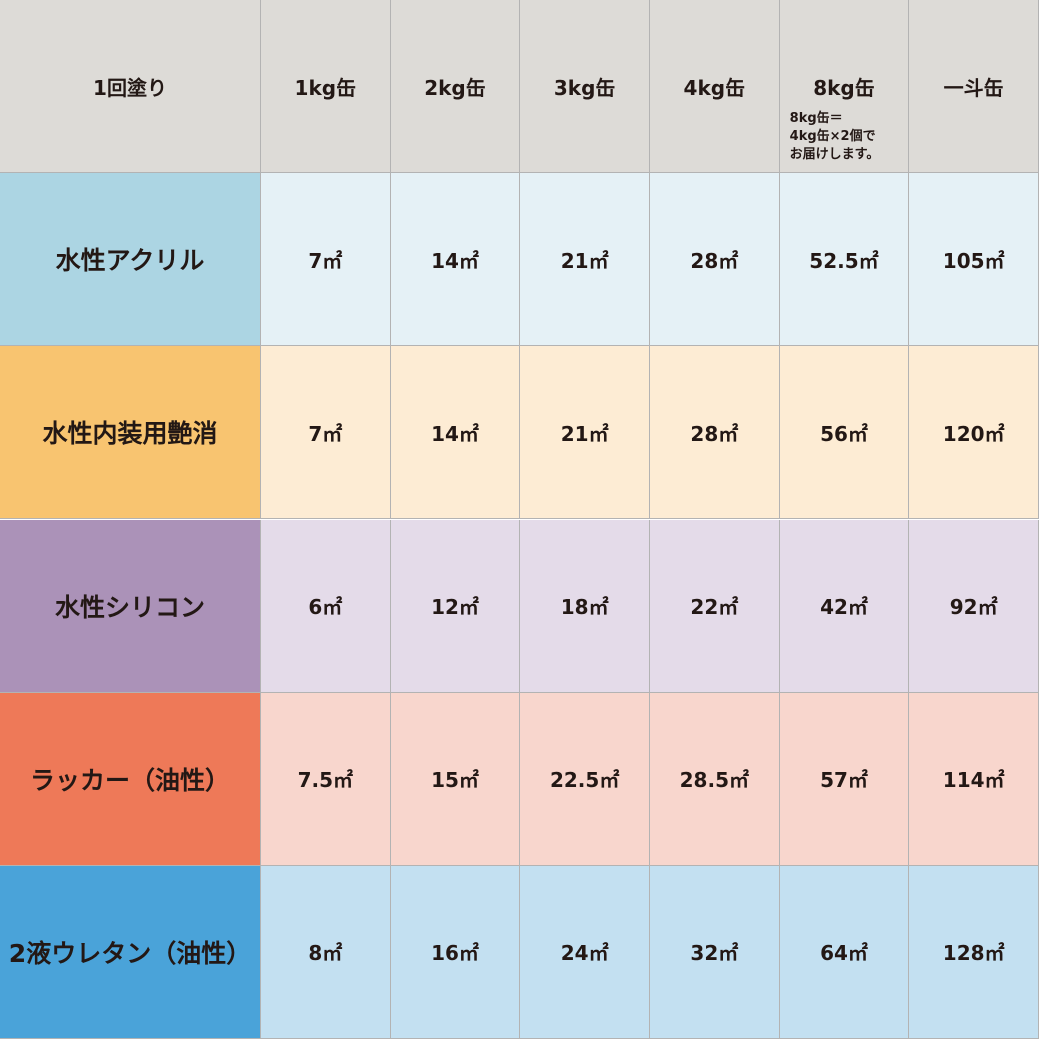  Describe the element at coordinates (585, 779) in the screenshot. I see `value-cell: 22.5㎡` at that location.